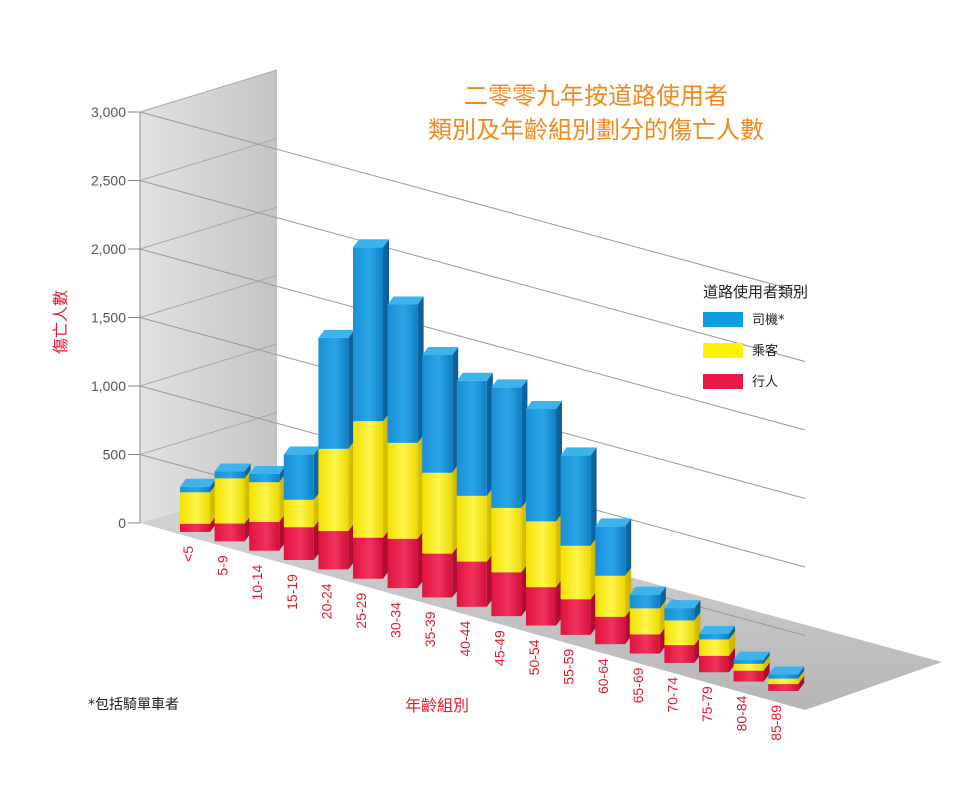  I want to click on x-tick-label: 25-29, so click(361, 611).